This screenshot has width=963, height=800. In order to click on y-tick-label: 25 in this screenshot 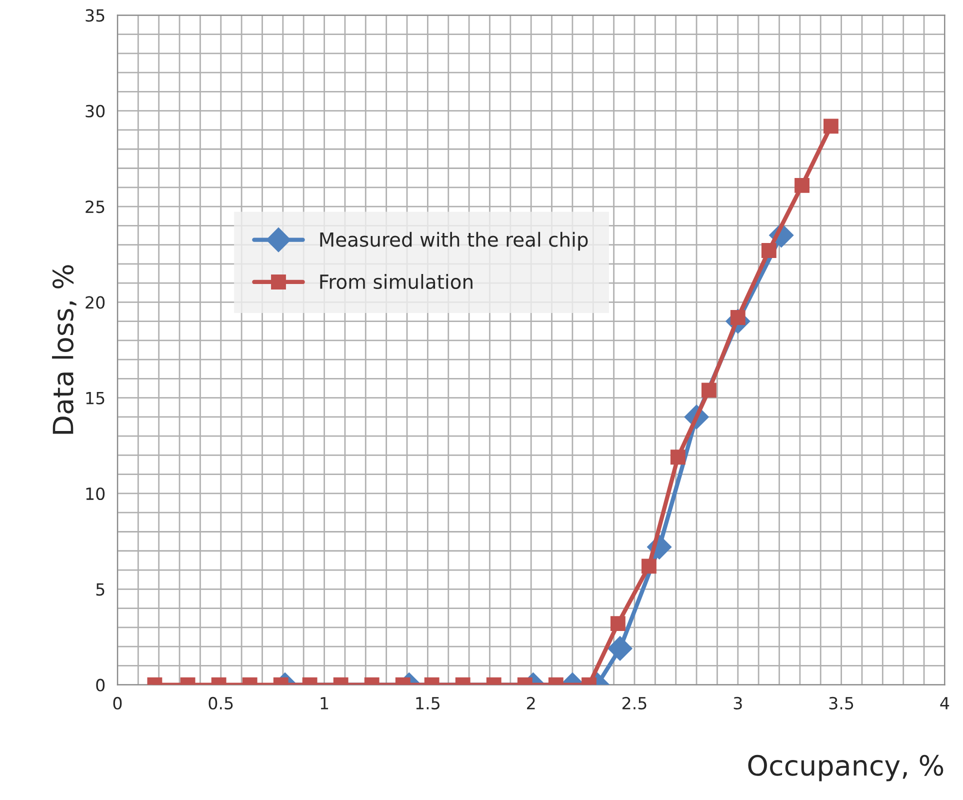, I will do `click(95, 207)`.